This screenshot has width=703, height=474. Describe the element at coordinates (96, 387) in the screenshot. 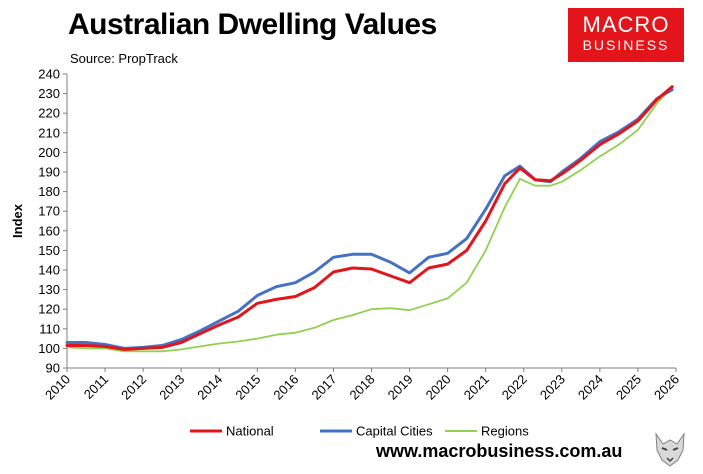

I see `x-tick-label: 2011` at that location.